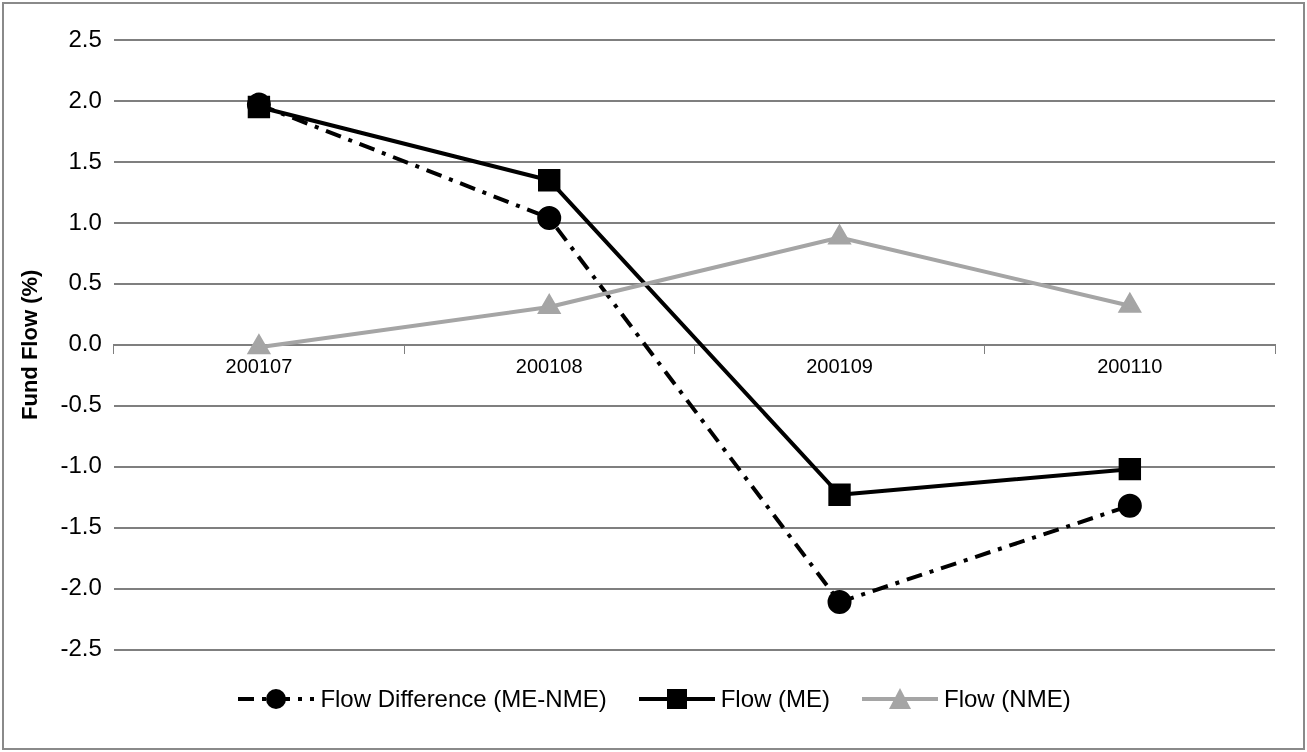  Describe the element at coordinates (85, 99) in the screenshot. I see `y-tick-label: 2.0` at that location.